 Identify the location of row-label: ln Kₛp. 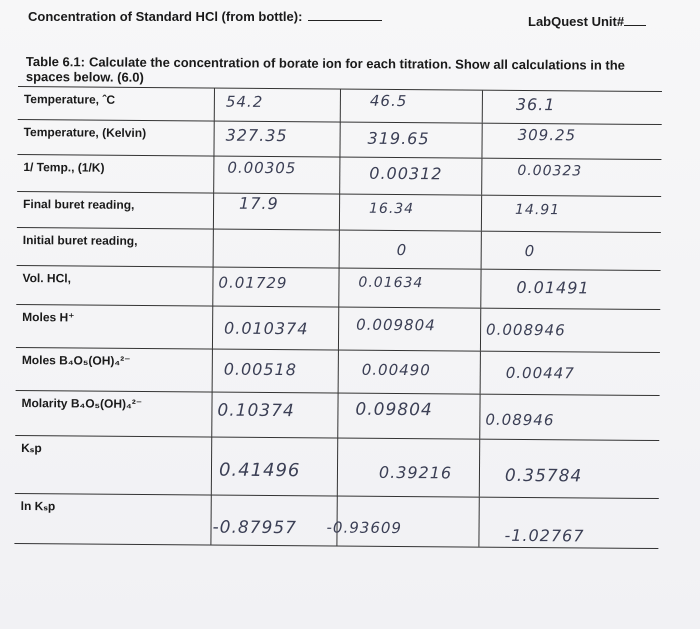
(38, 506).